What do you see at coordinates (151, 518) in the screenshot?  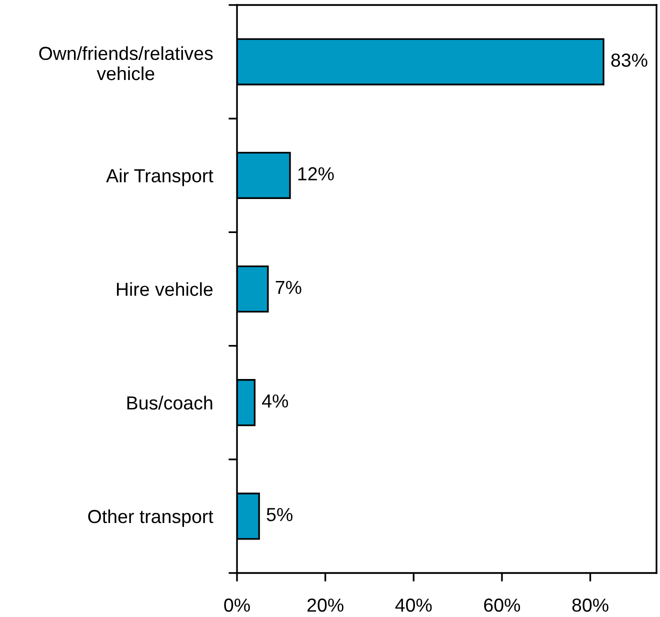 I see `y-tick-label: Other transport` at bounding box center [151, 518].